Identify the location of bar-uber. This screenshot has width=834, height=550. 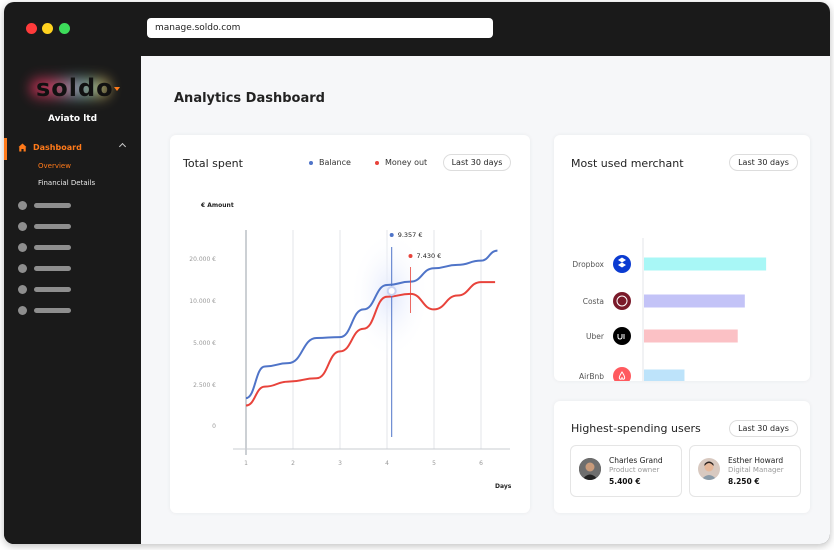
(691, 336).